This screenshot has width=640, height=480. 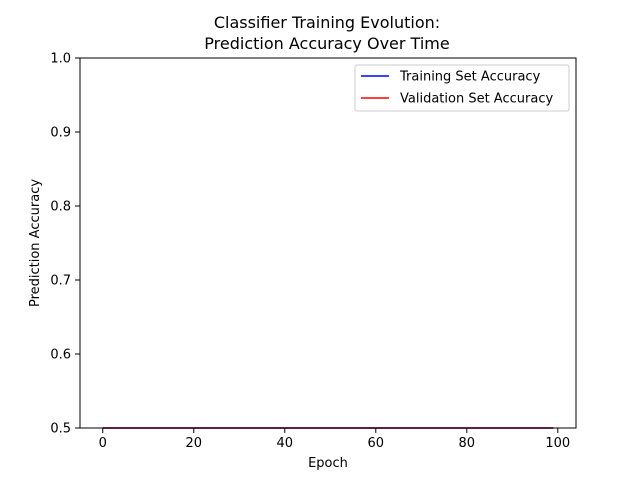 What do you see at coordinates (327, 22) in the screenshot?
I see `chart-title-line-1: Classifier Training Evolution:` at bounding box center [327, 22].